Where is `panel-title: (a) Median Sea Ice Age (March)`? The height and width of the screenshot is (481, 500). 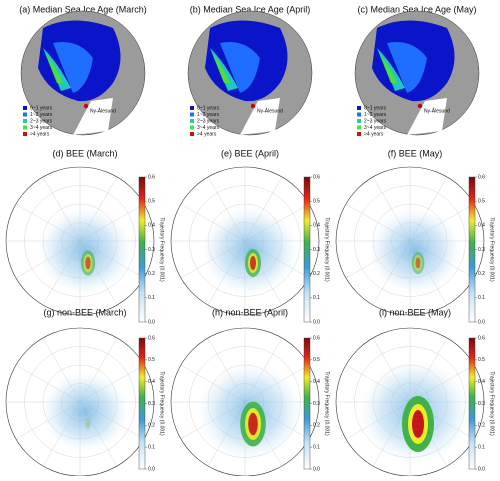 panel-title: (a) Median Sea Ice Age (March) is located at coordinates (83, 9).